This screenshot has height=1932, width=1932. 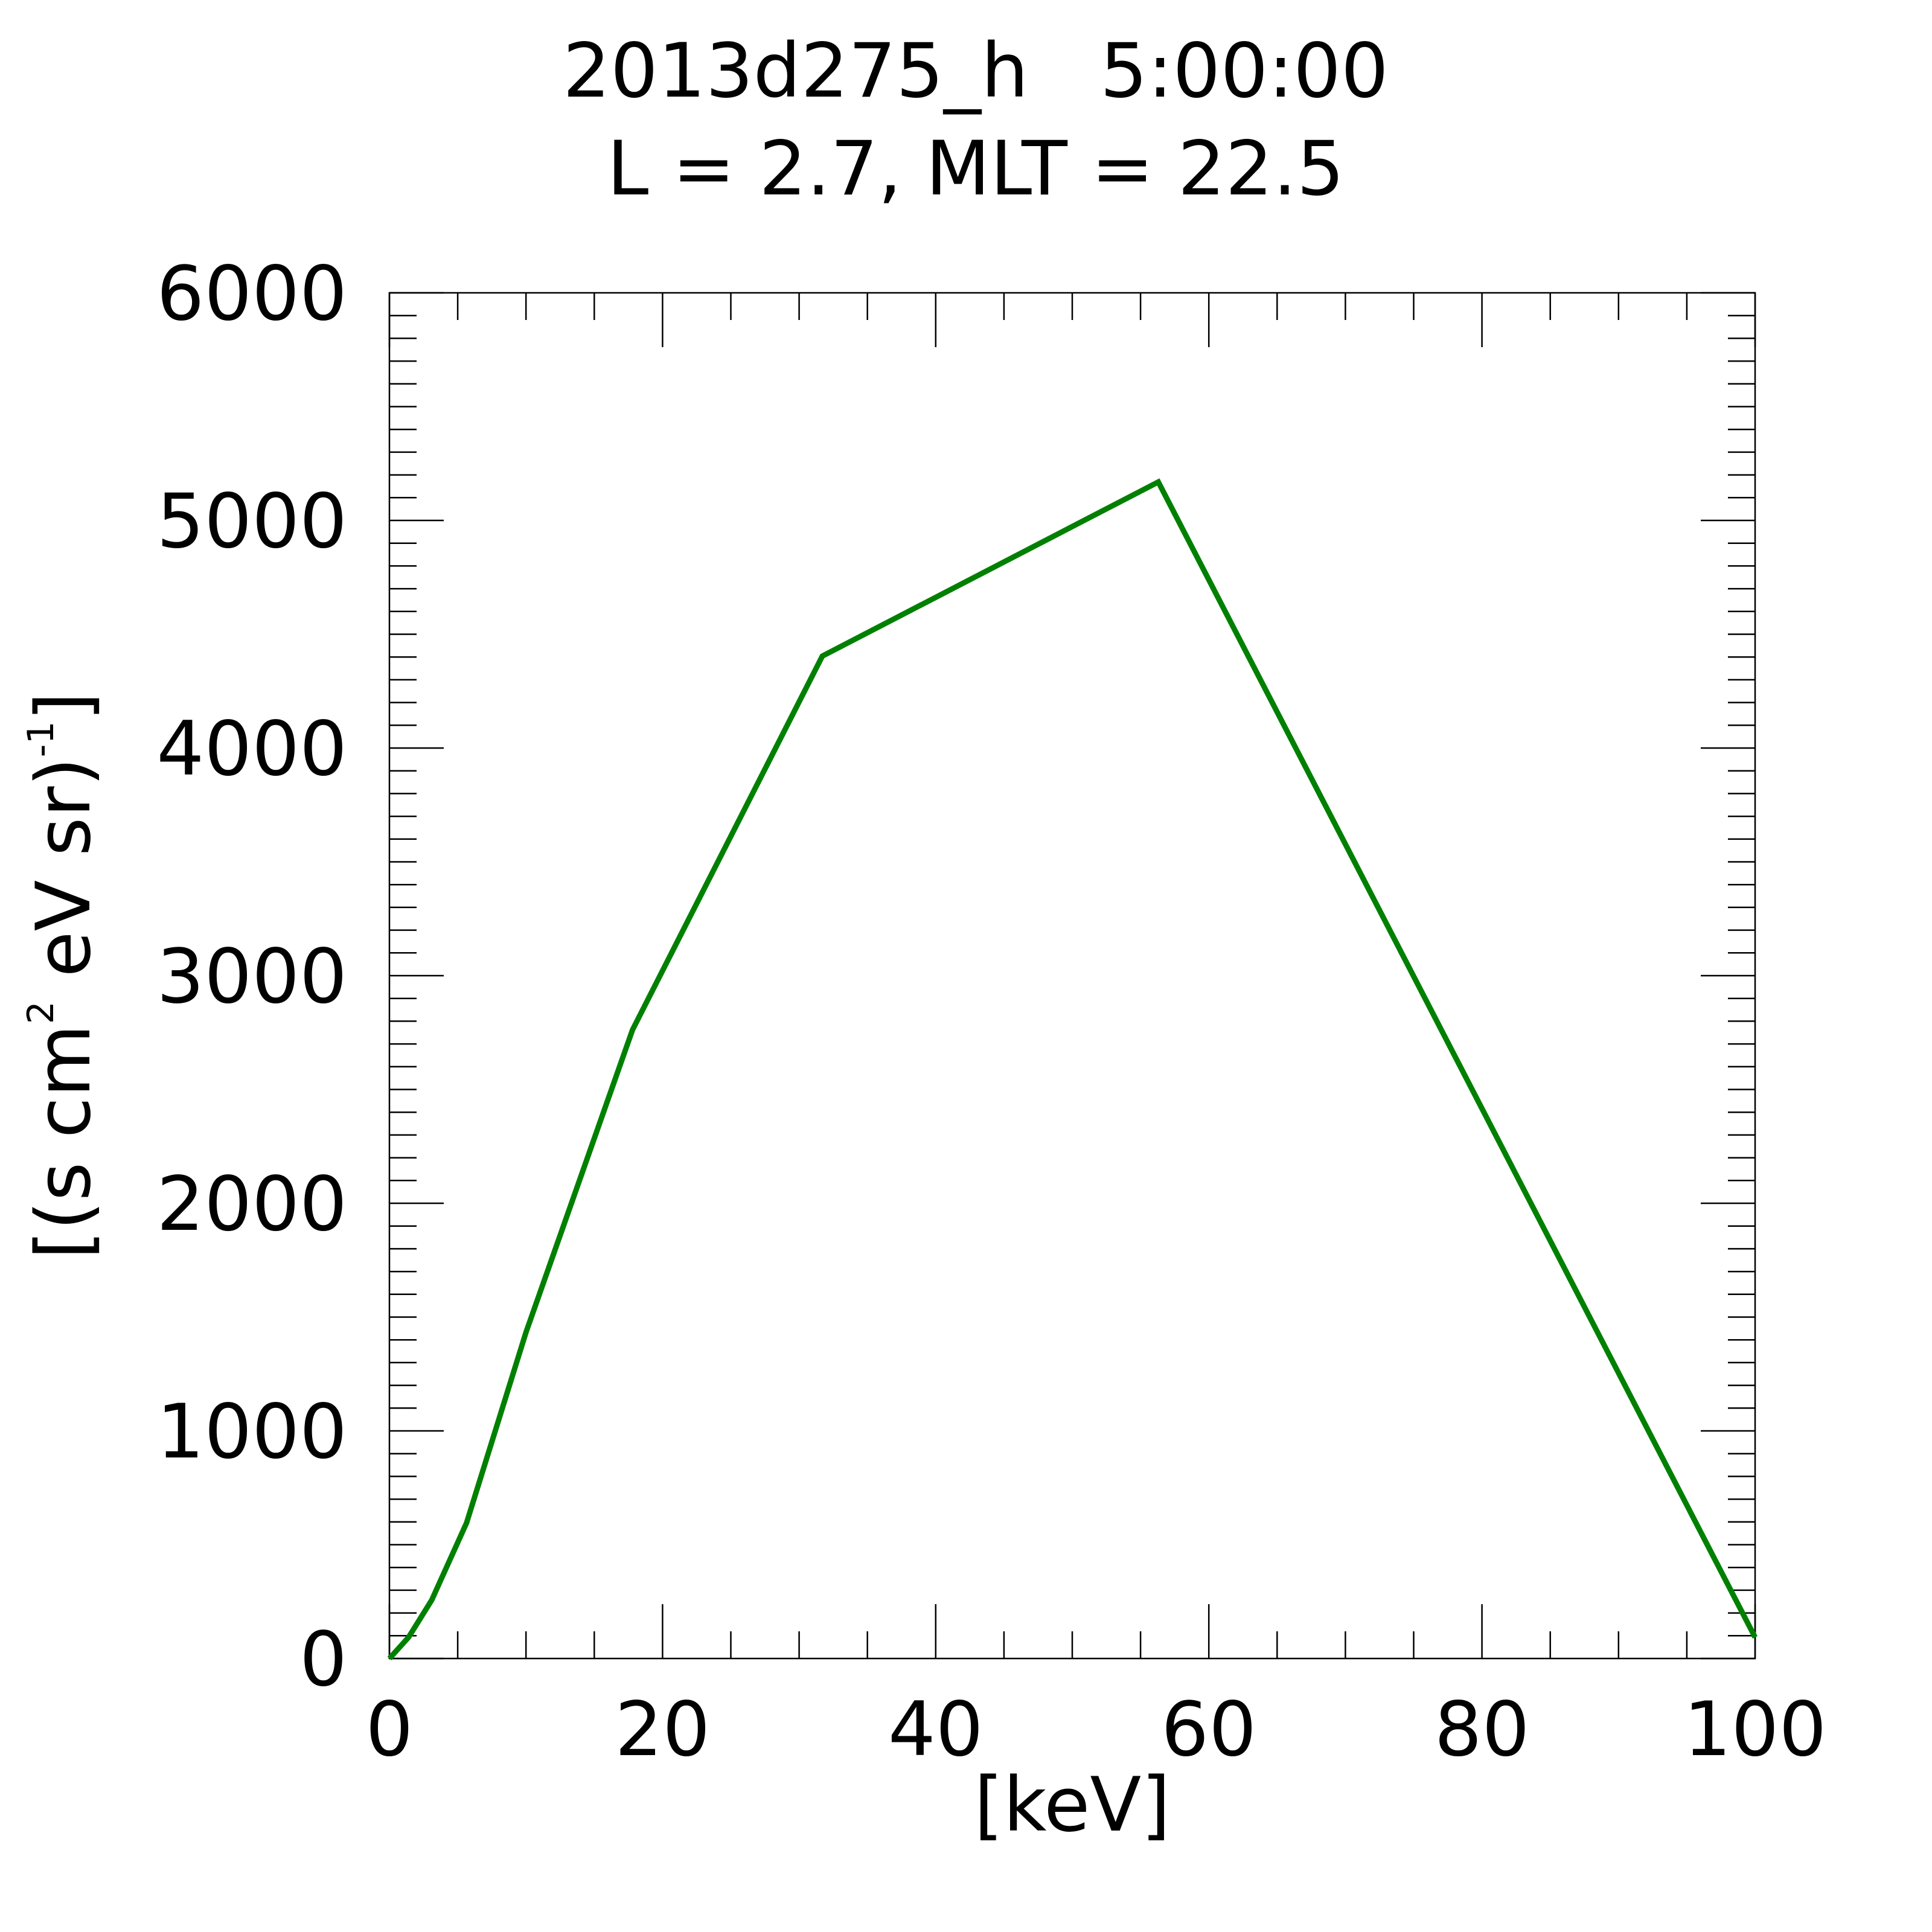 I want to click on x-tick-label: 40, so click(x=936, y=1730).